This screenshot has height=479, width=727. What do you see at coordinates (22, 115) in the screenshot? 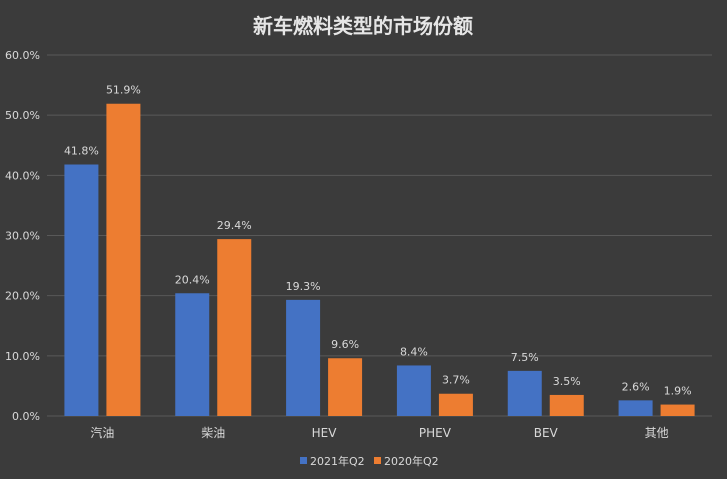
I see `y-tick-label: 50.0%` at bounding box center [22, 115].